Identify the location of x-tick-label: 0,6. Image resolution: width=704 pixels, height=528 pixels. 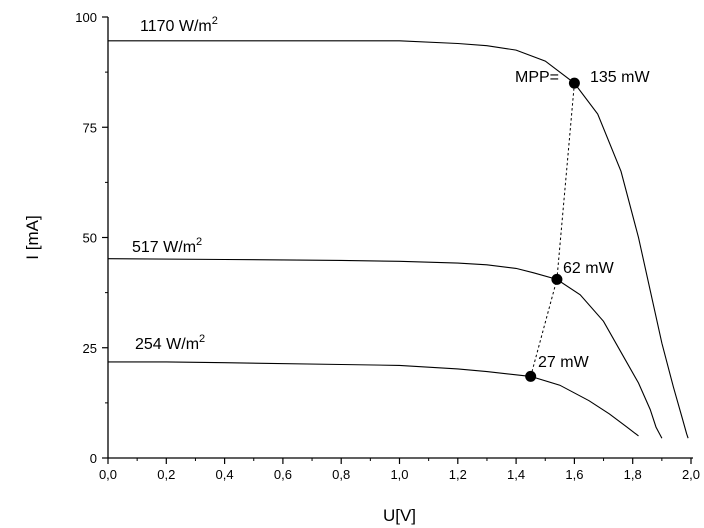
(283, 474).